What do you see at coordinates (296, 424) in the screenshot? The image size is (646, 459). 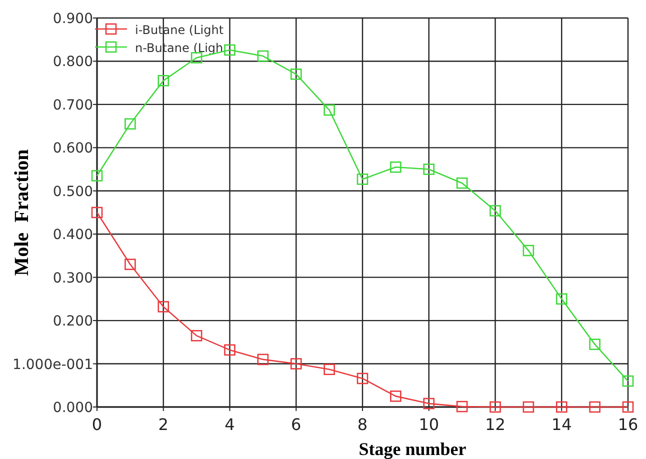 I see `x-tick-label: 6` at bounding box center [296, 424].